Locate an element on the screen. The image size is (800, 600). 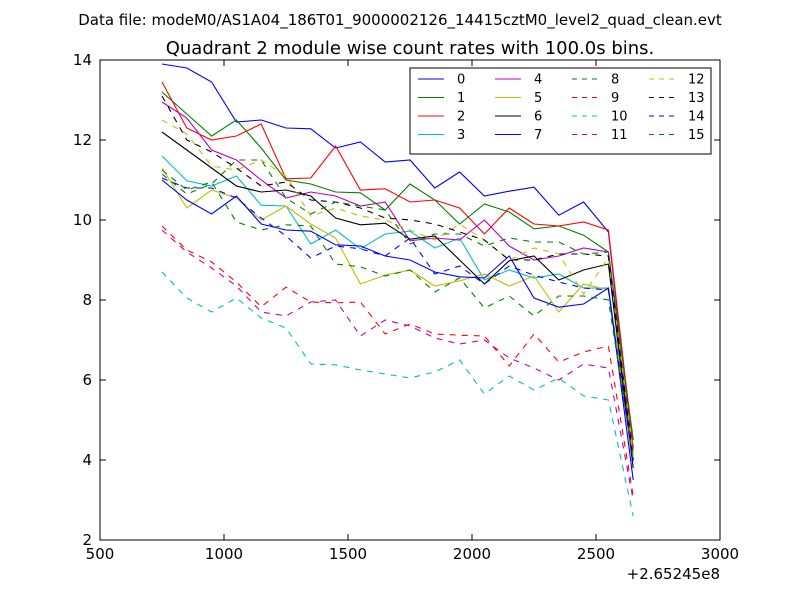
legend-label-8: 8 is located at coordinates (615, 80).